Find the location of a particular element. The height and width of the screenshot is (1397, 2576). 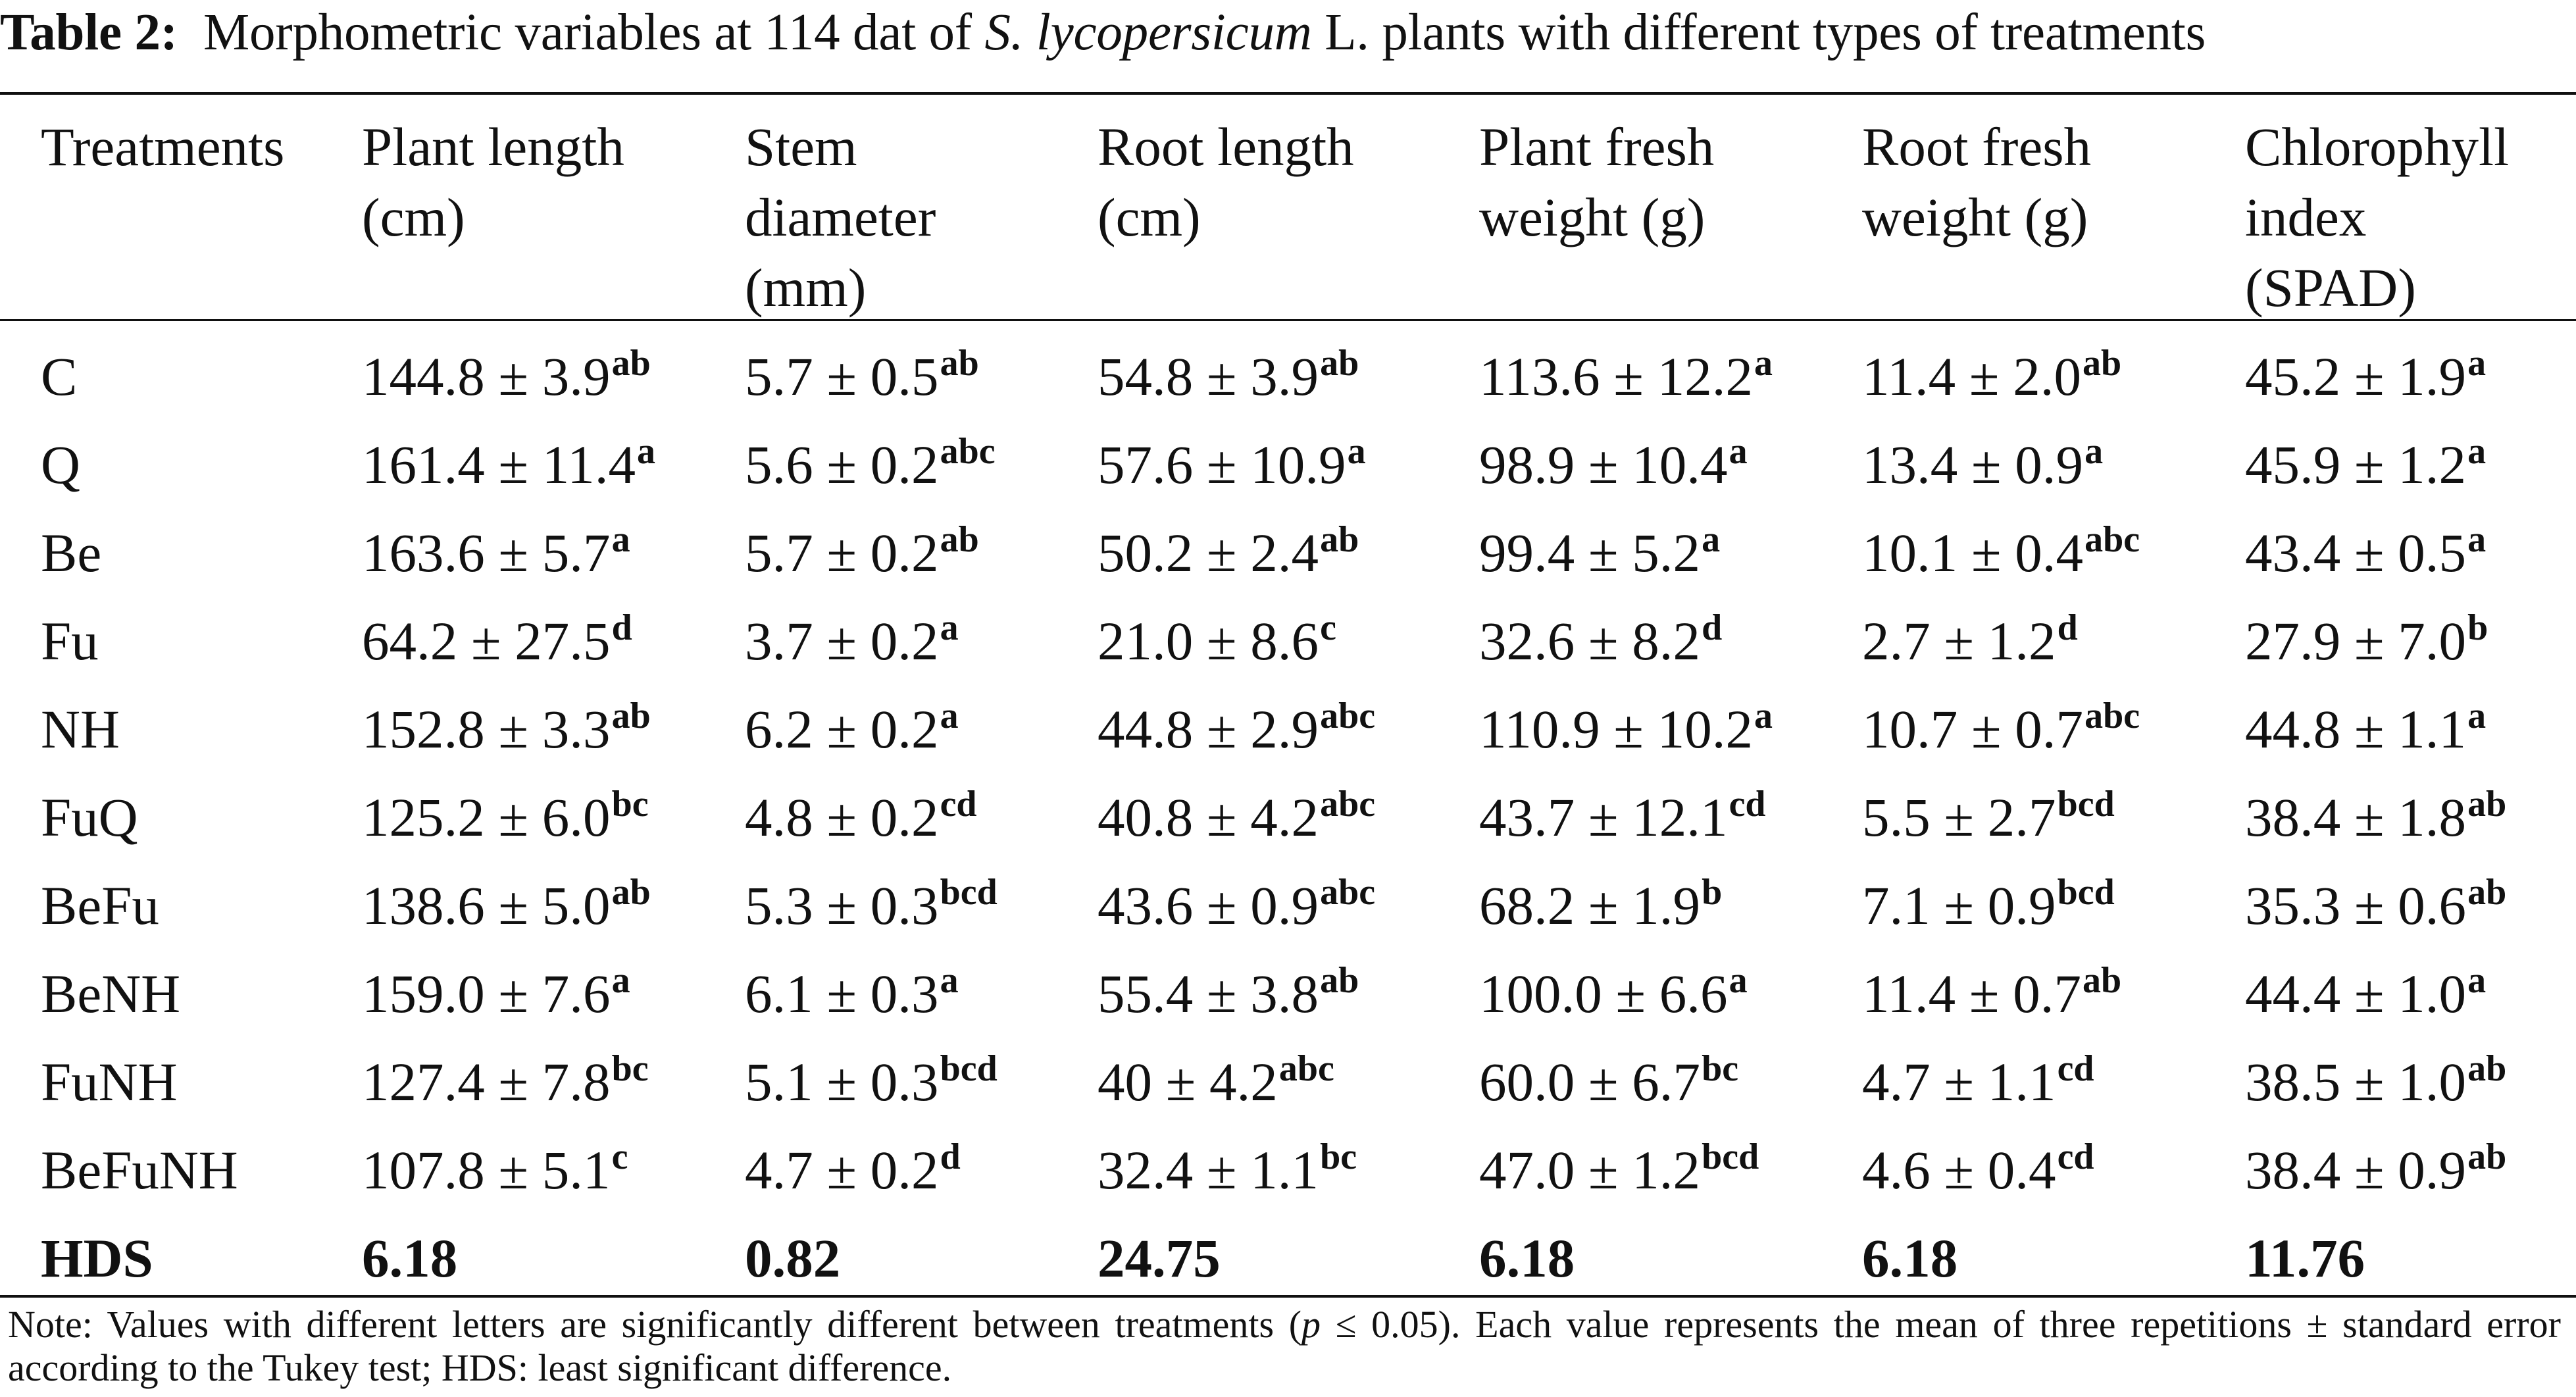

value-cell: 64.2 ± 27.5d is located at coordinates (497, 644).